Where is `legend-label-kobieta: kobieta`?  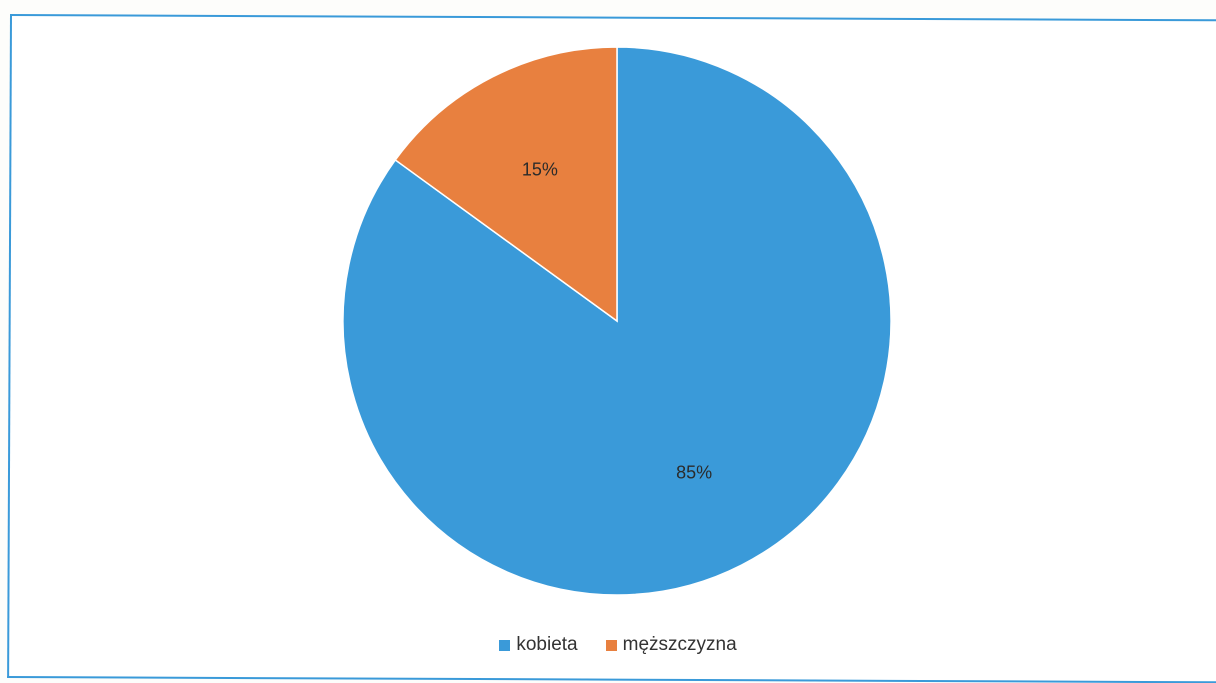
legend-label-kobieta: kobieta is located at coordinates (547, 644).